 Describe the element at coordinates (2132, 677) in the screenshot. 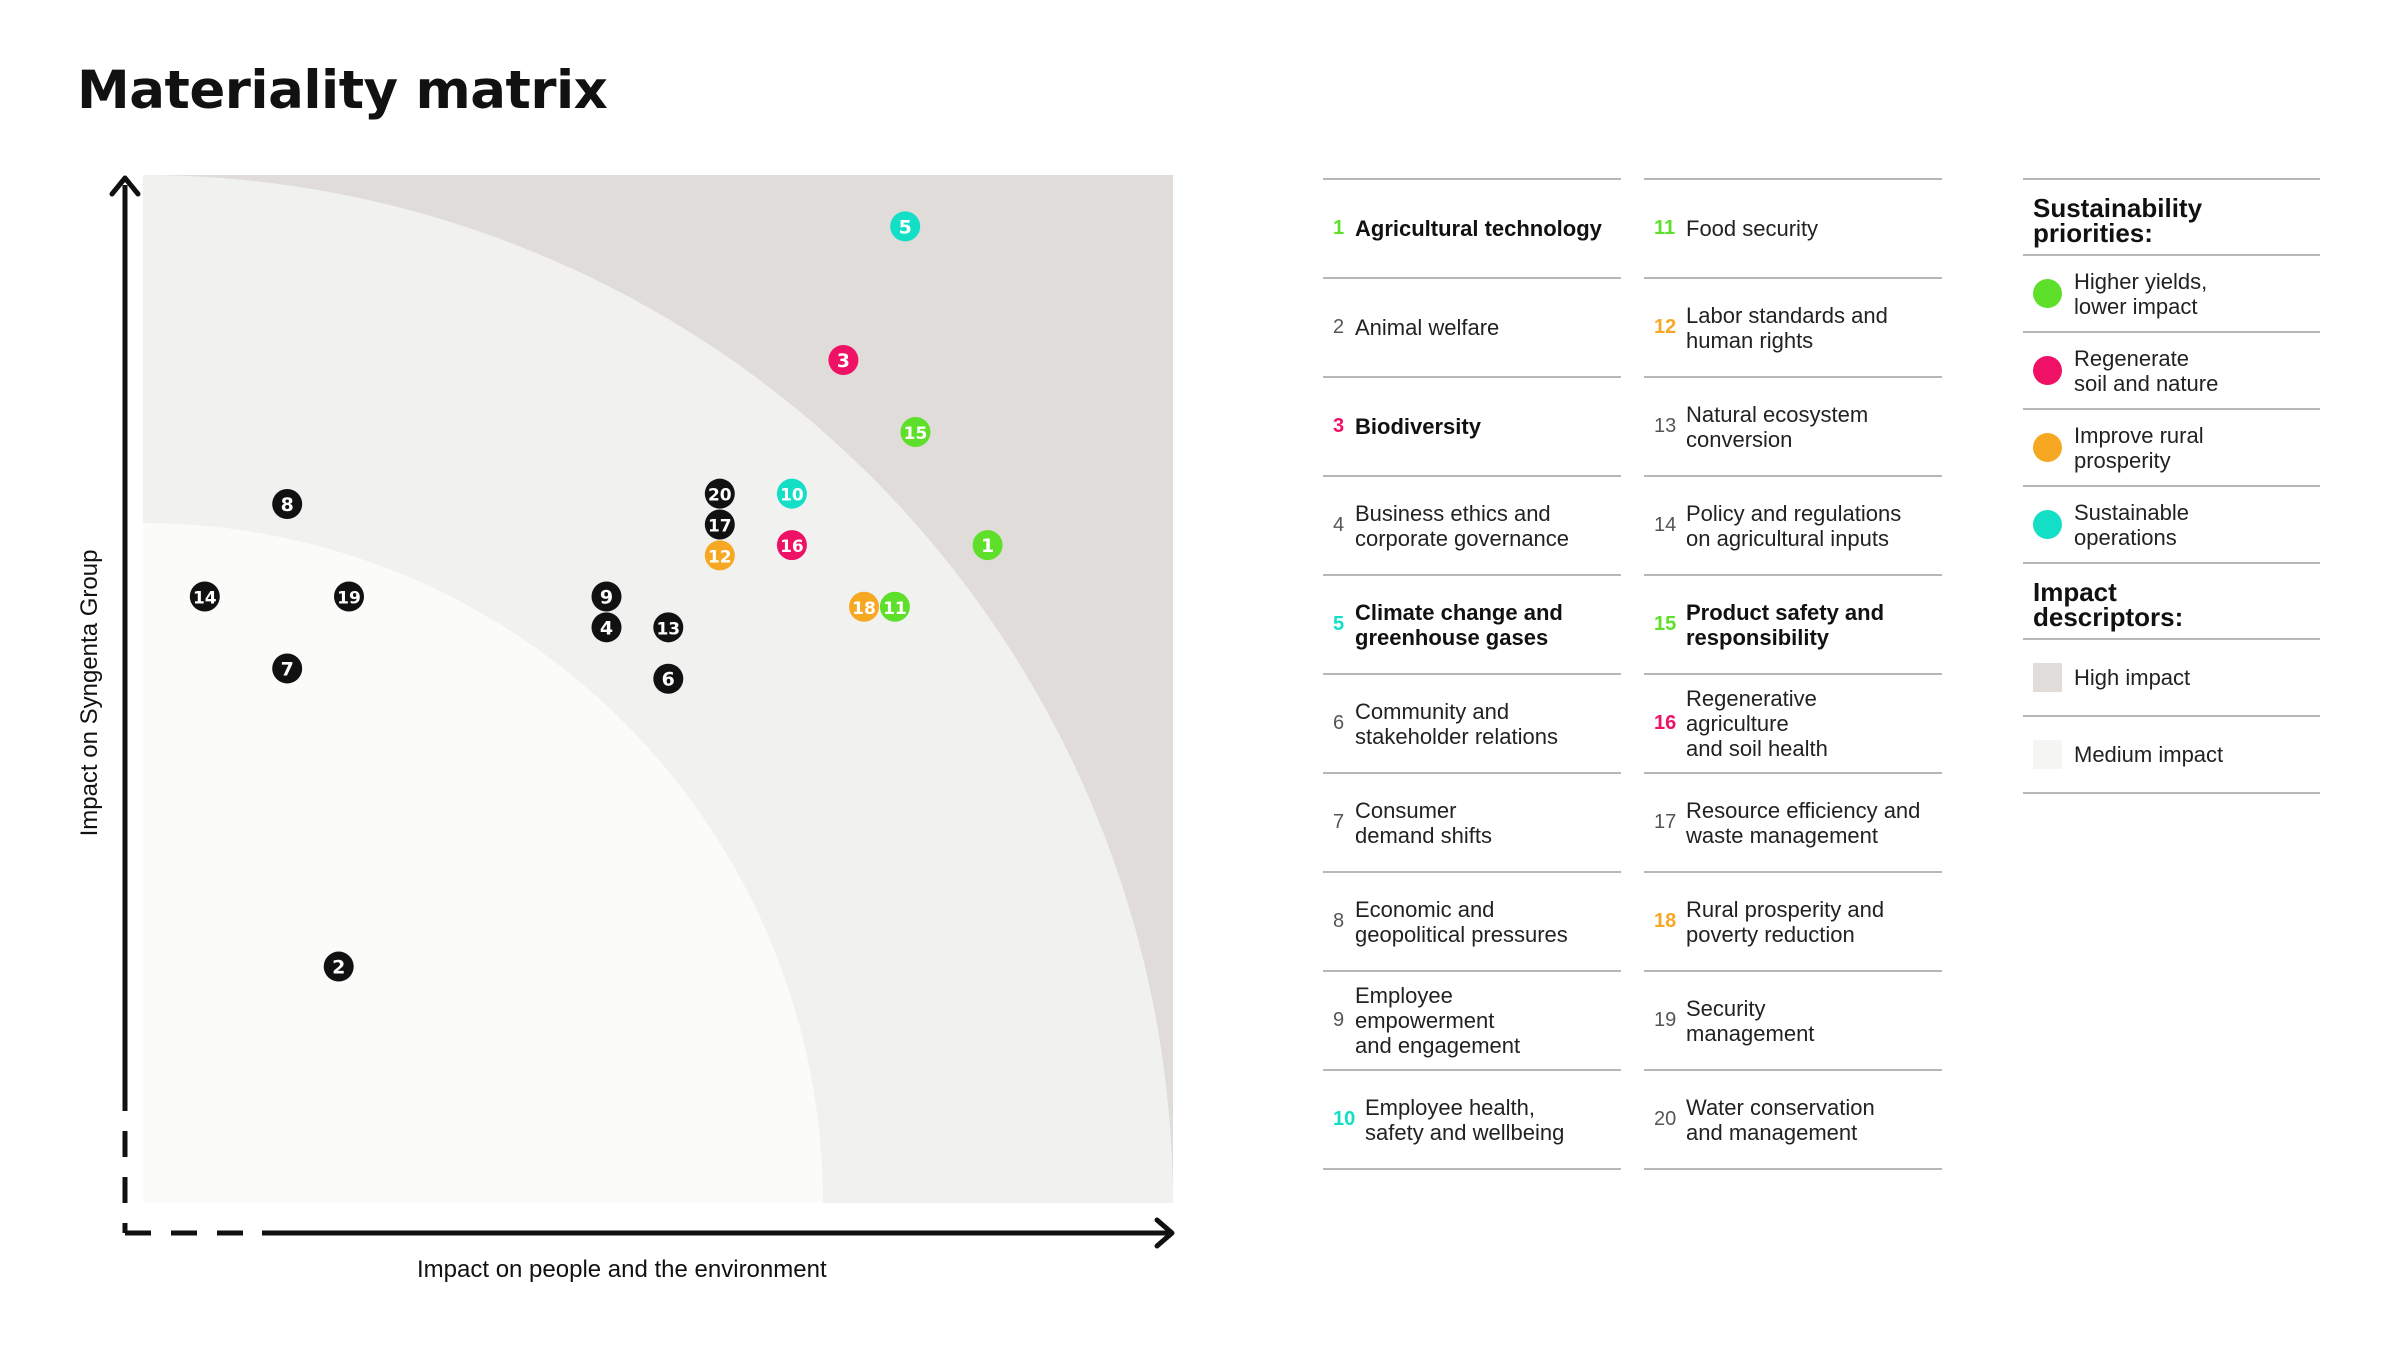

I see `legend-label: High impact` at that location.